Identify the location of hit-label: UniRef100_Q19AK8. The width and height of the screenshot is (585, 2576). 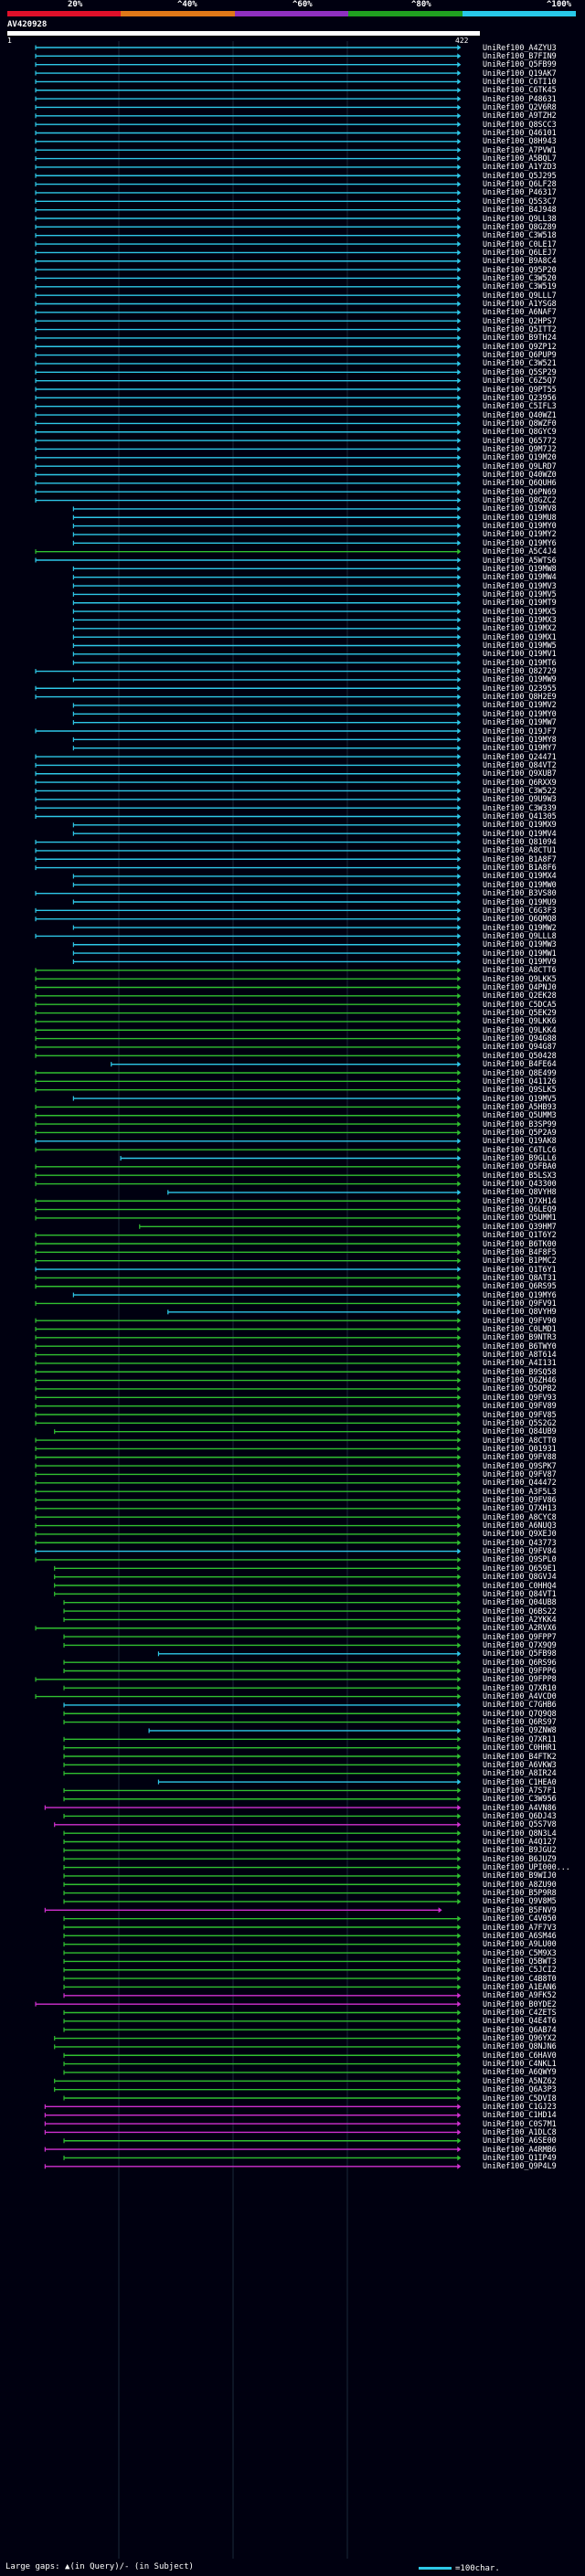
(520, 1141).